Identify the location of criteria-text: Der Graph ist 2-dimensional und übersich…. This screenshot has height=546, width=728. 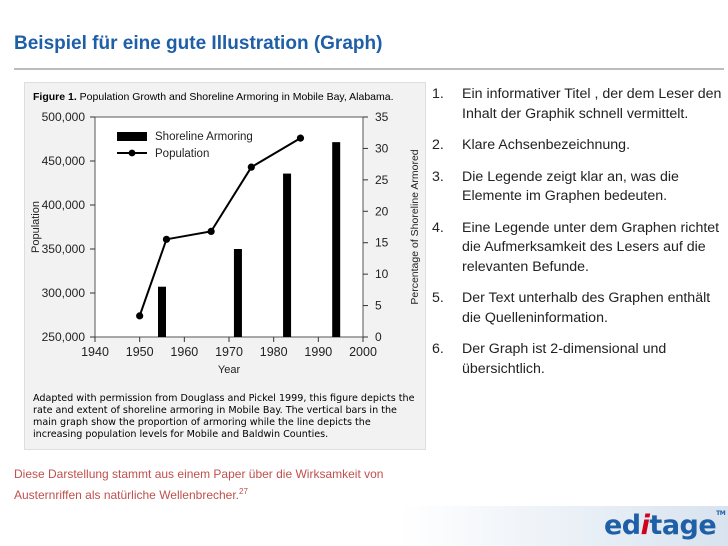
(564, 359).